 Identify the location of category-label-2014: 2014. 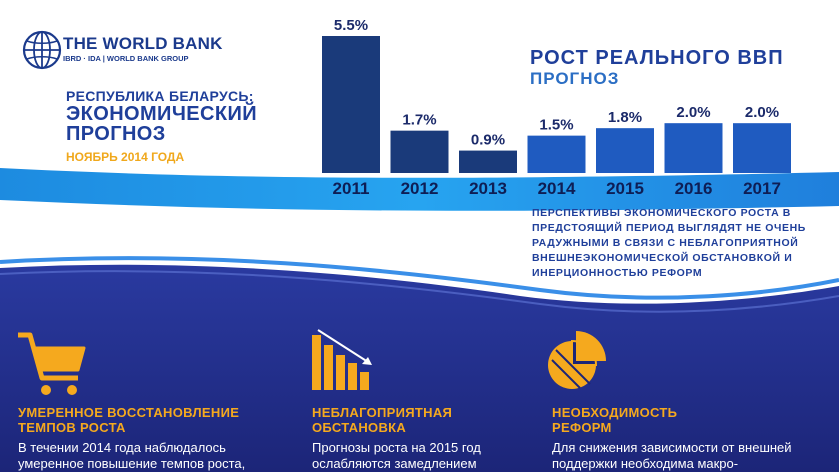
(557, 188).